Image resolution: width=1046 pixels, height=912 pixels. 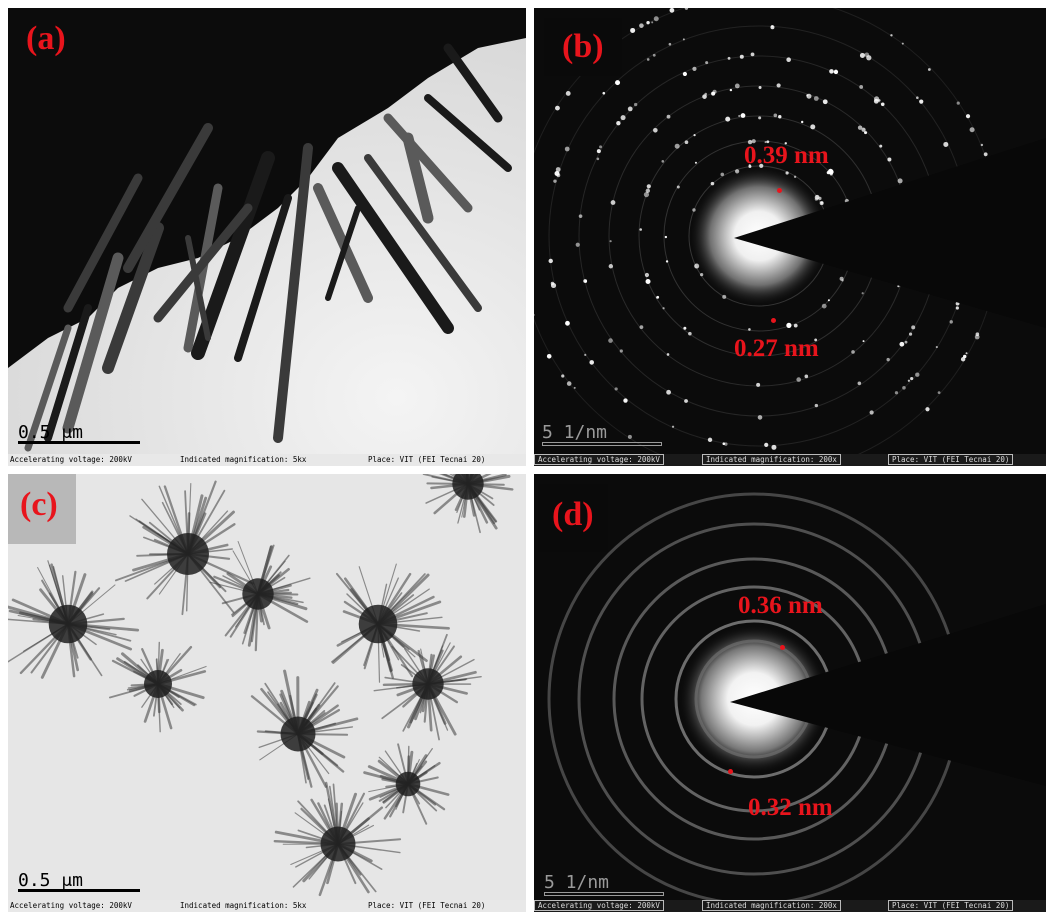 I want to click on panel-b-place: Place: VIT (FEI Tecnai 20), so click(x=951, y=459).